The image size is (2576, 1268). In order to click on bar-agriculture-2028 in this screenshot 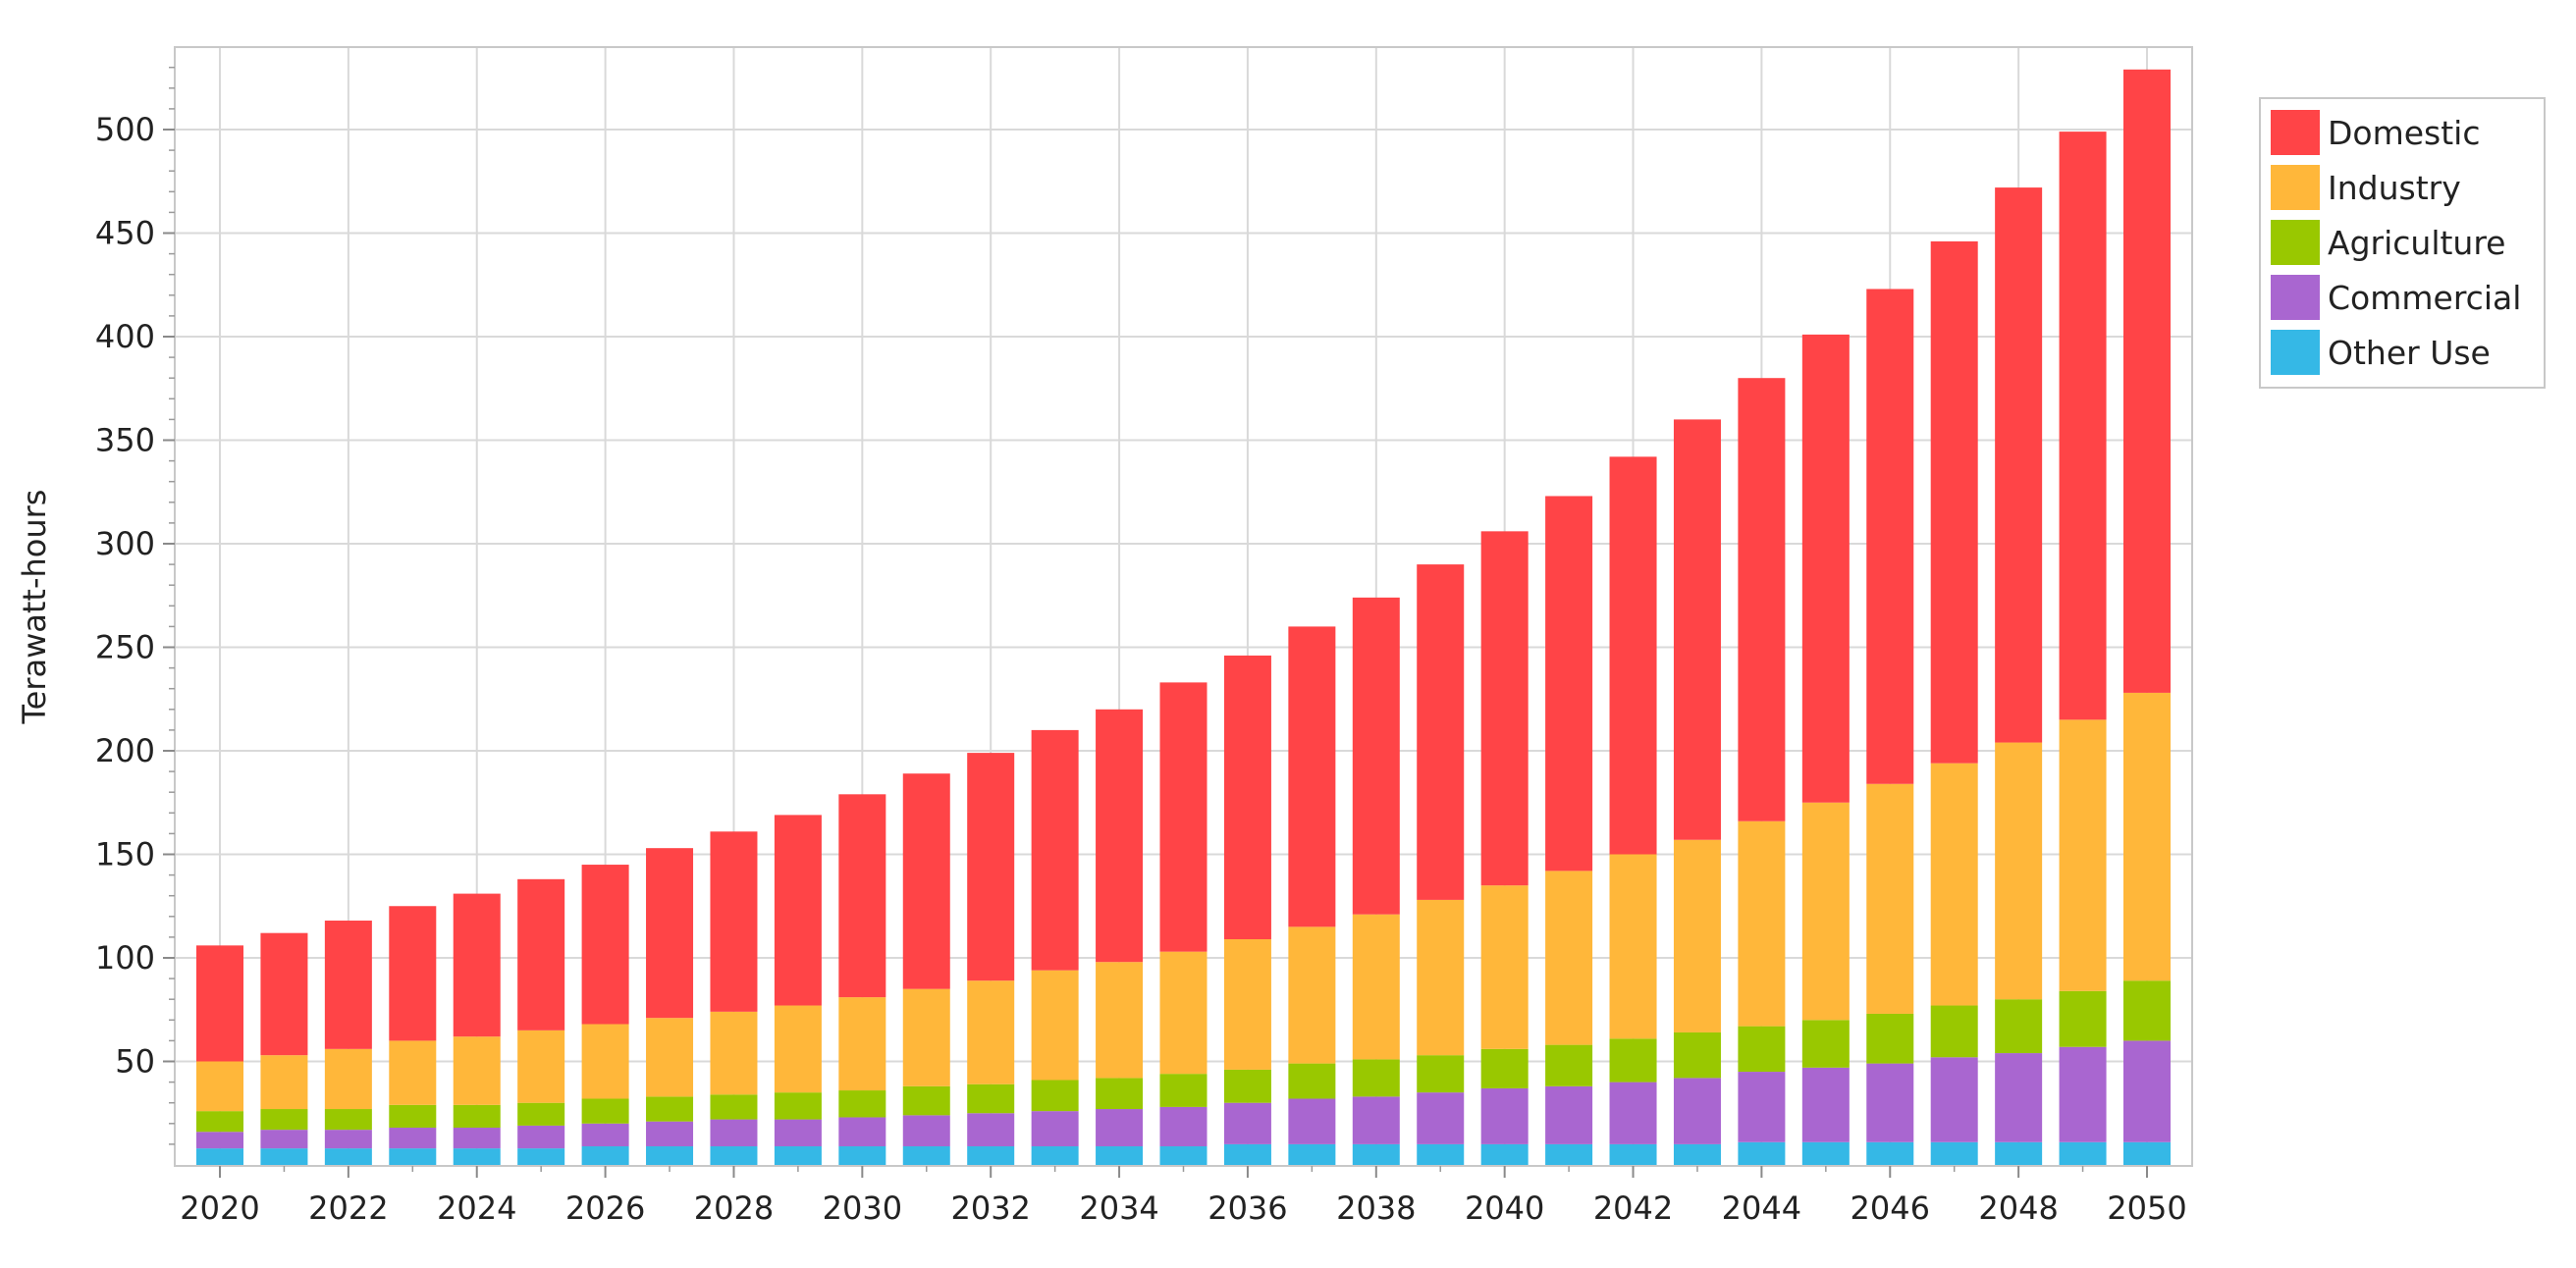, I will do `click(734, 1107)`.